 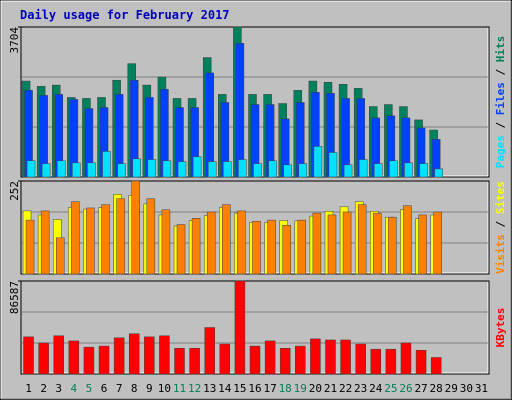 I want to click on x-tick-label: 20, so click(x=315, y=388).